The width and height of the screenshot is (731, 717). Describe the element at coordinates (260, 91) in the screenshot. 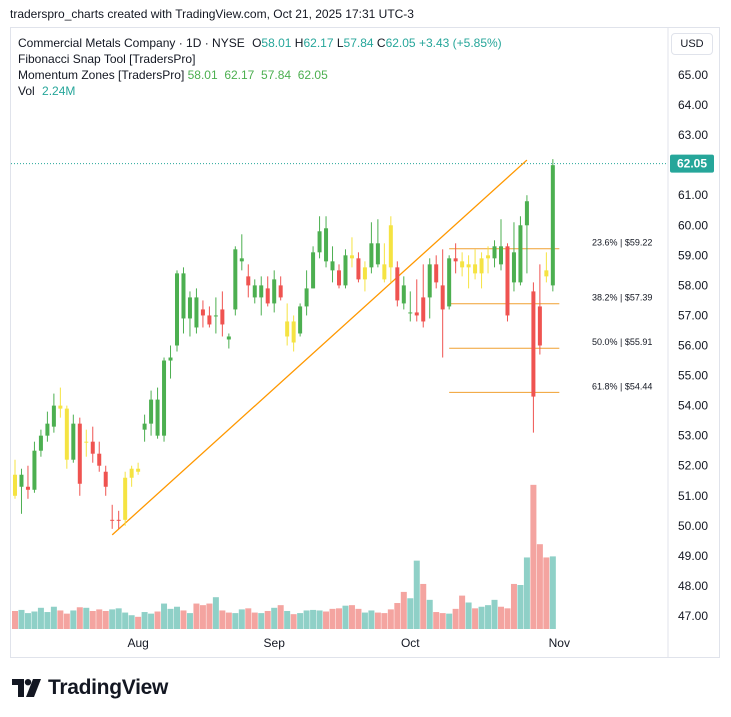

I see `indicator-volume-row: Vol 2.24M` at that location.